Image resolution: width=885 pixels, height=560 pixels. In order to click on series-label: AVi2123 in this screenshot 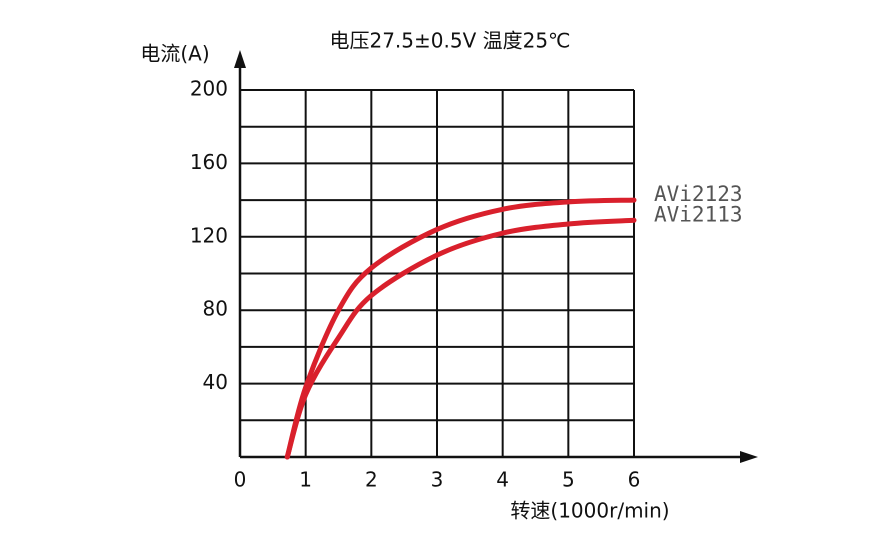, I will do `click(698, 194)`.